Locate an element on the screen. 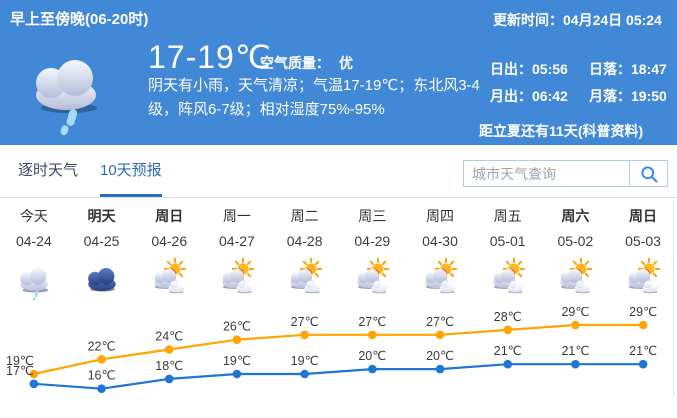  rain-cloud-icon is located at coordinates (66, 86).